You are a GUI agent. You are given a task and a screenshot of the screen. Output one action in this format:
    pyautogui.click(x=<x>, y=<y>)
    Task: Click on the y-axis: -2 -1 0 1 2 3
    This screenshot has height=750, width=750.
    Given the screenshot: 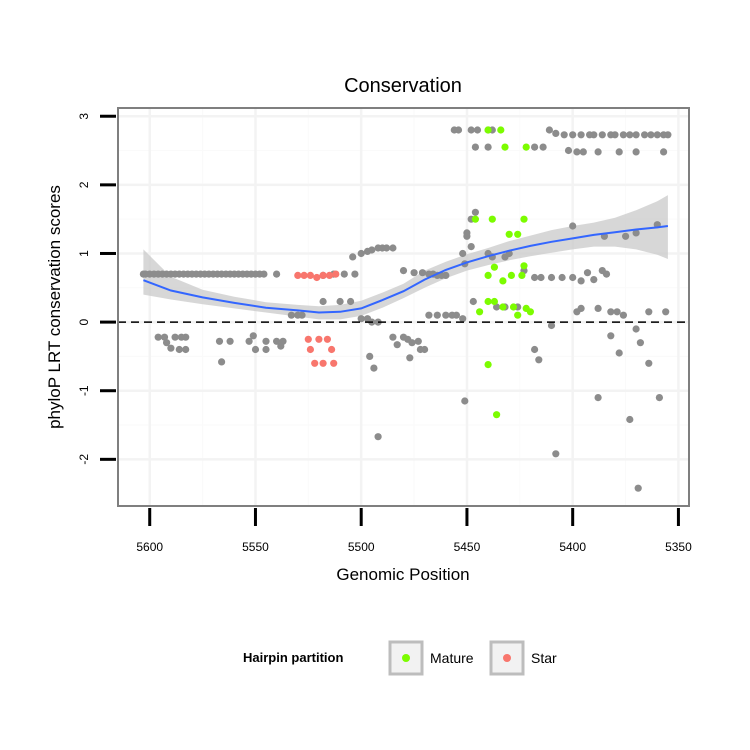 What is the action you would take?
    pyautogui.click(x=96, y=289)
    